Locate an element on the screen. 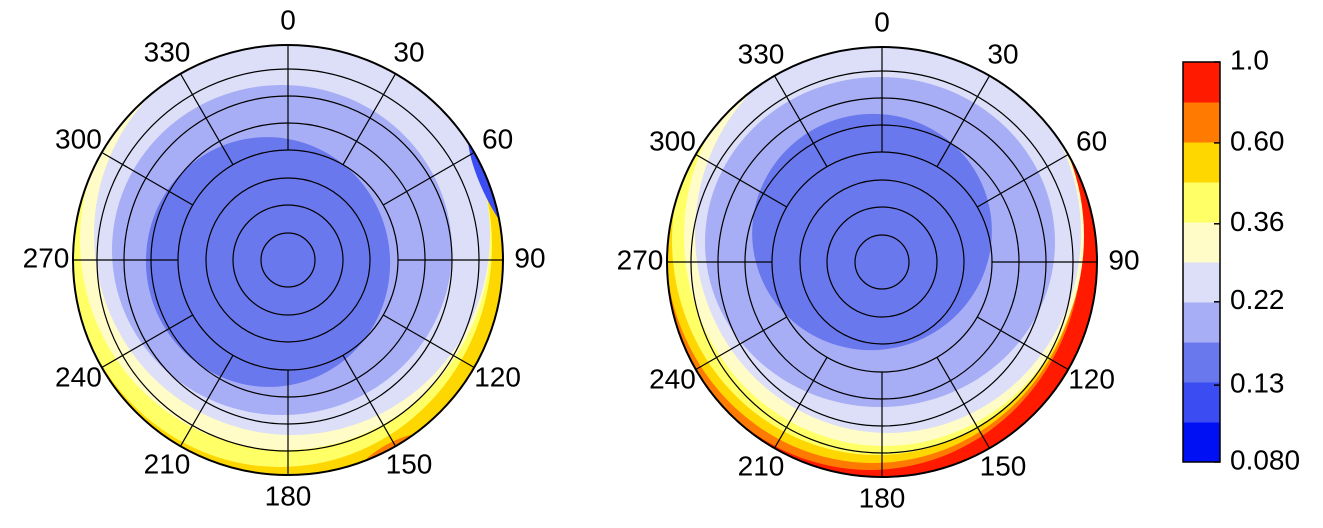 The width and height of the screenshot is (1323, 528). colorbar-tick-label: 0.60 is located at coordinates (1257, 140).